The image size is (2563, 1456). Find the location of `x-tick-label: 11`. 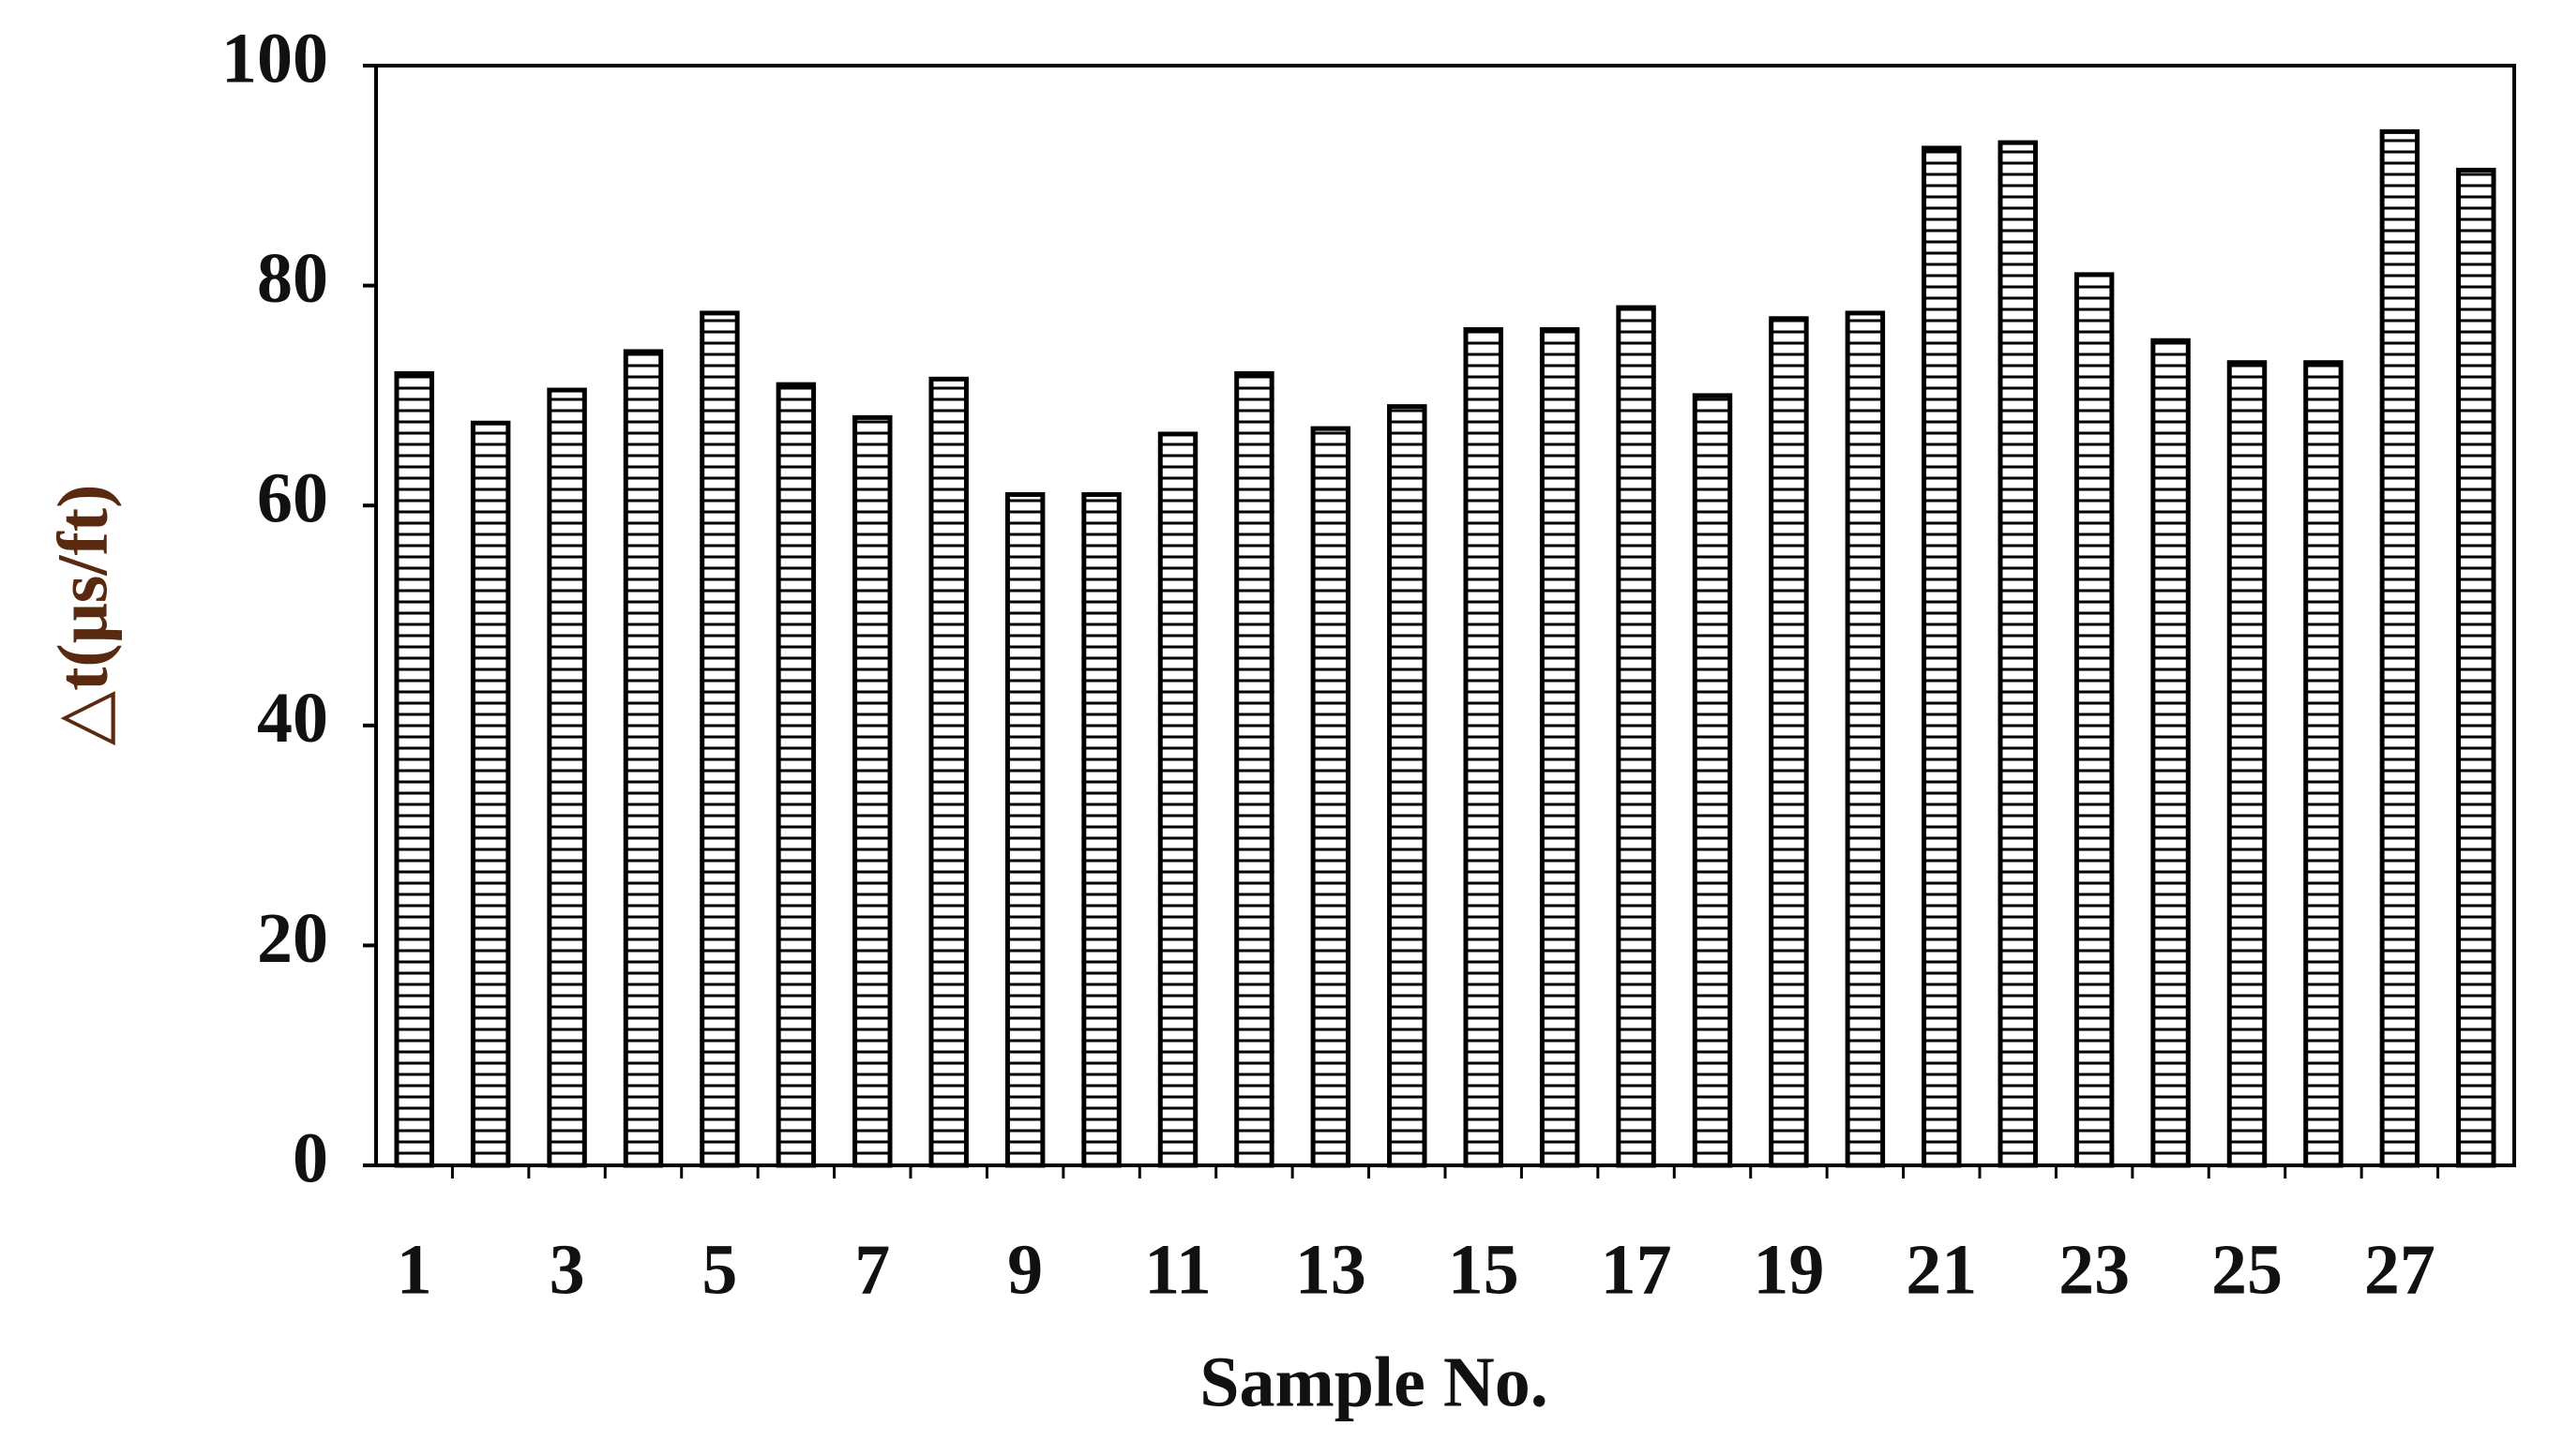

x-tick-label: 11 is located at coordinates (1178, 1269).